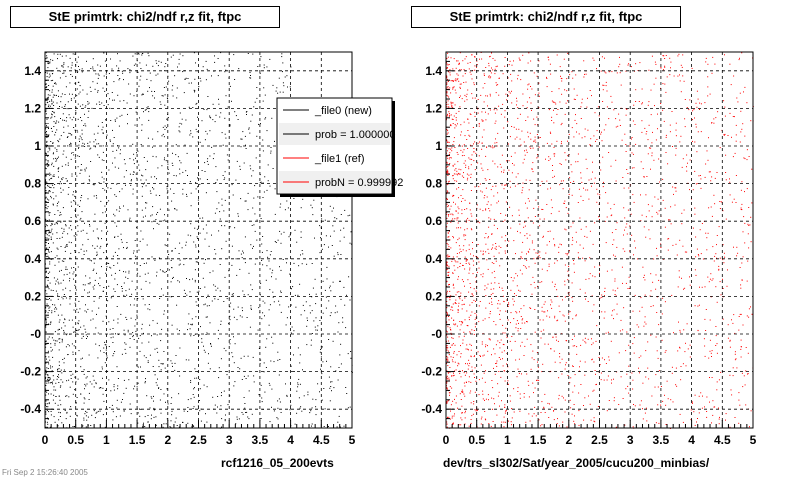  What do you see at coordinates (198, 440) in the screenshot?
I see `x-tick-label: 2.5` at bounding box center [198, 440].